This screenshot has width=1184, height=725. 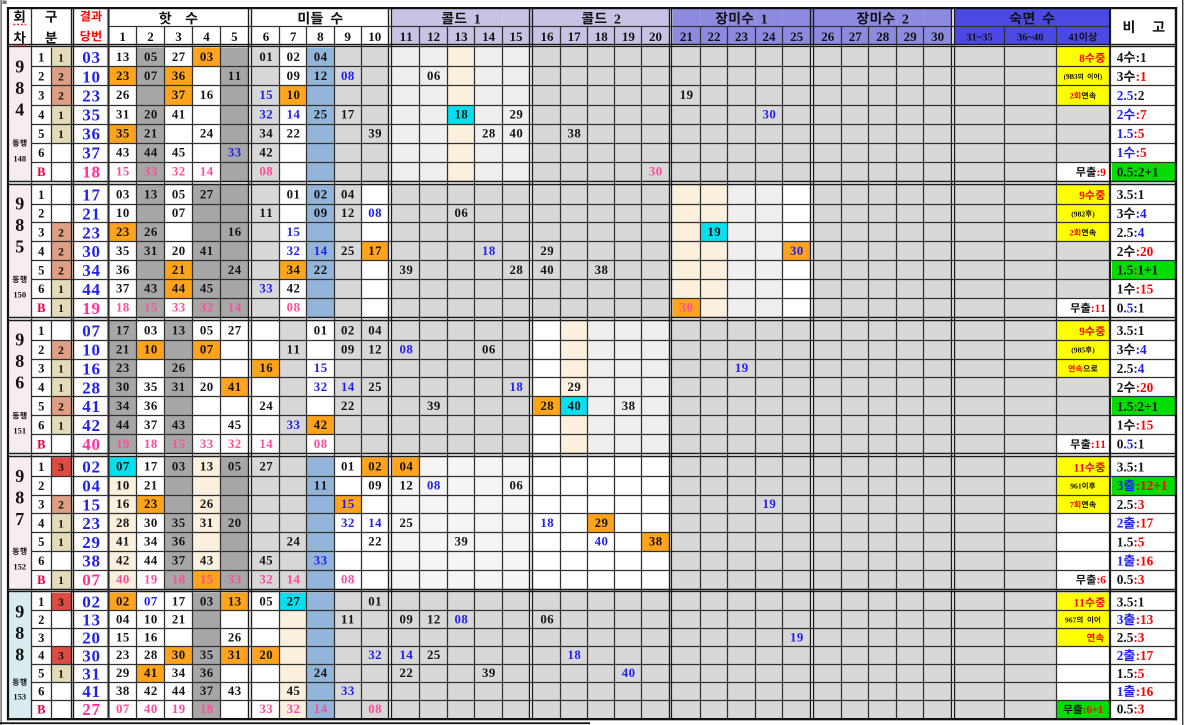 I want to click on svg-text: 1.5, so click(x=1125, y=542).